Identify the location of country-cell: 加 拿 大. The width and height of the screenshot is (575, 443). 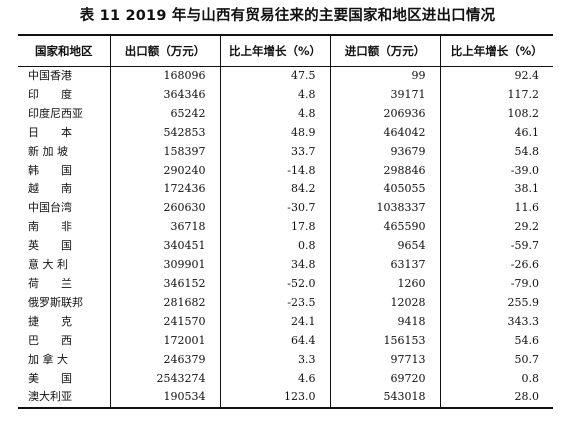
(48, 359).